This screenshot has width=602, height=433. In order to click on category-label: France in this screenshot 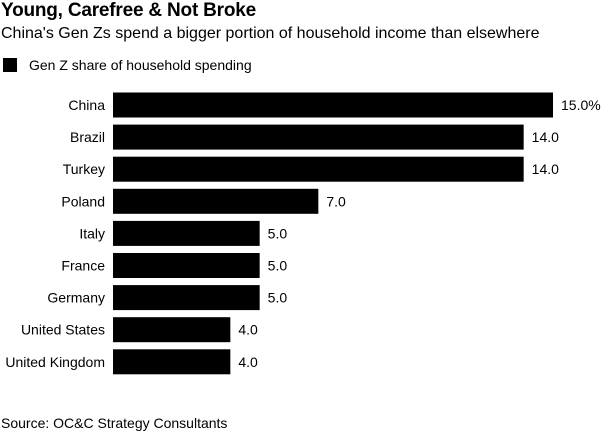, I will do `click(83, 266)`.